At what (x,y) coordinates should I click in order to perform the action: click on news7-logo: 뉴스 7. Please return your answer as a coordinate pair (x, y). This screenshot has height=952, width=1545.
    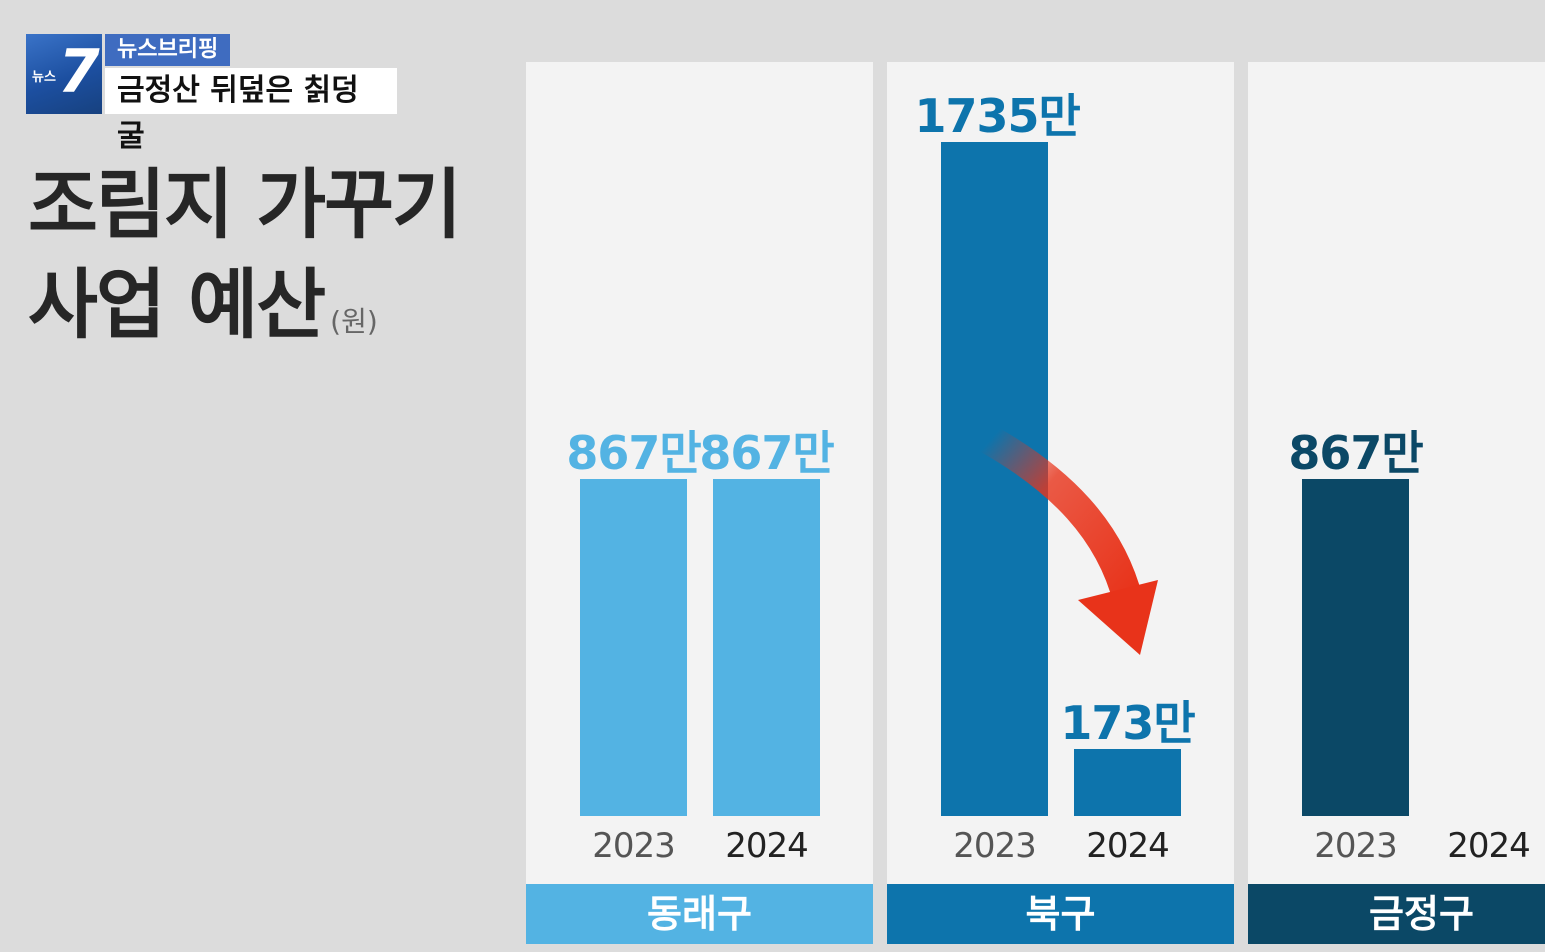
    Looking at the image, I should click on (64, 74).